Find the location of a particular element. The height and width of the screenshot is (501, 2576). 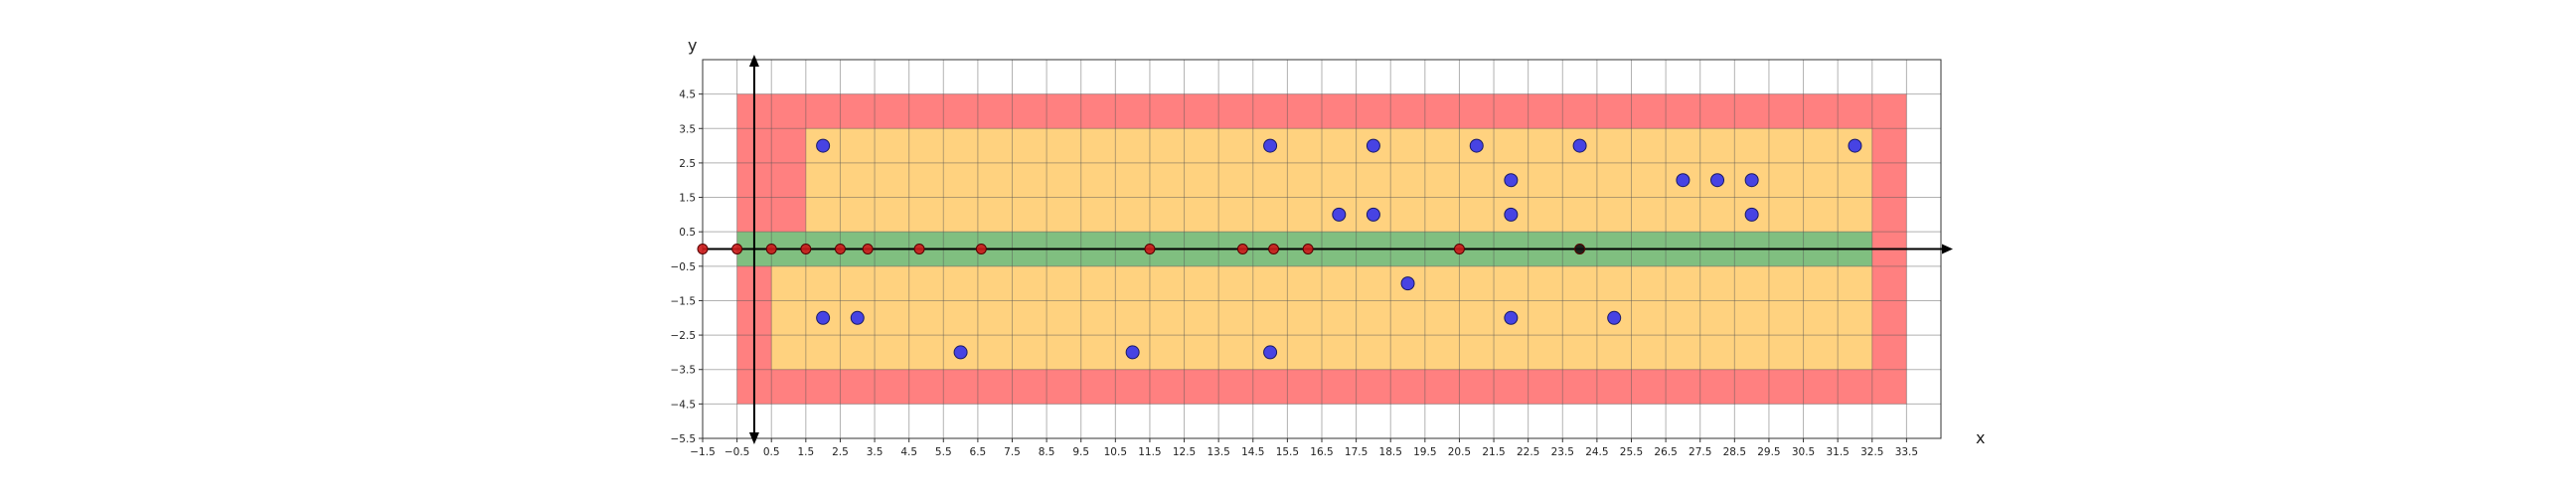

x-axis-label: x is located at coordinates (1980, 437).